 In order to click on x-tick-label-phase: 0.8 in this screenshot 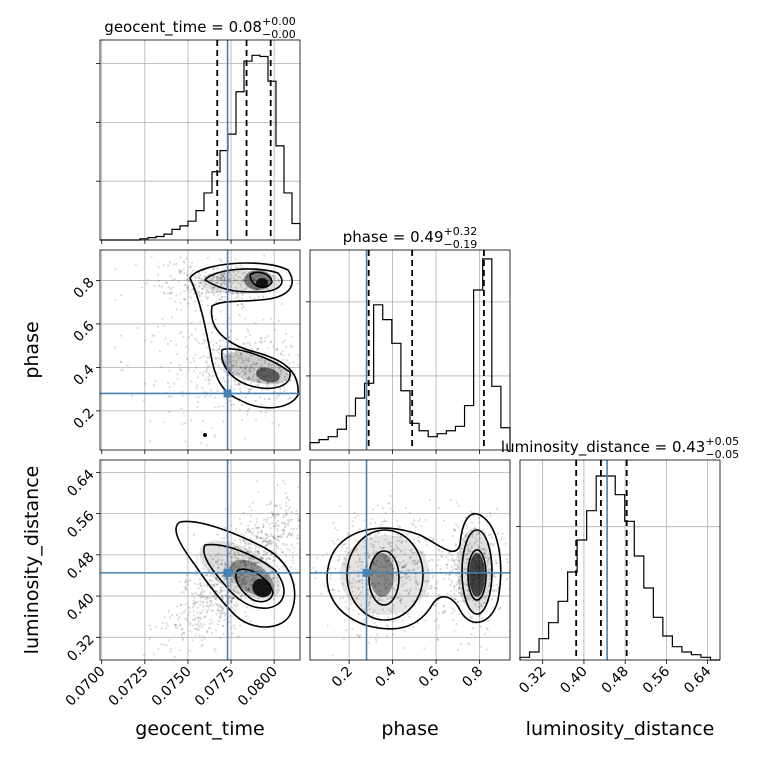, I will do `click(472, 677)`.